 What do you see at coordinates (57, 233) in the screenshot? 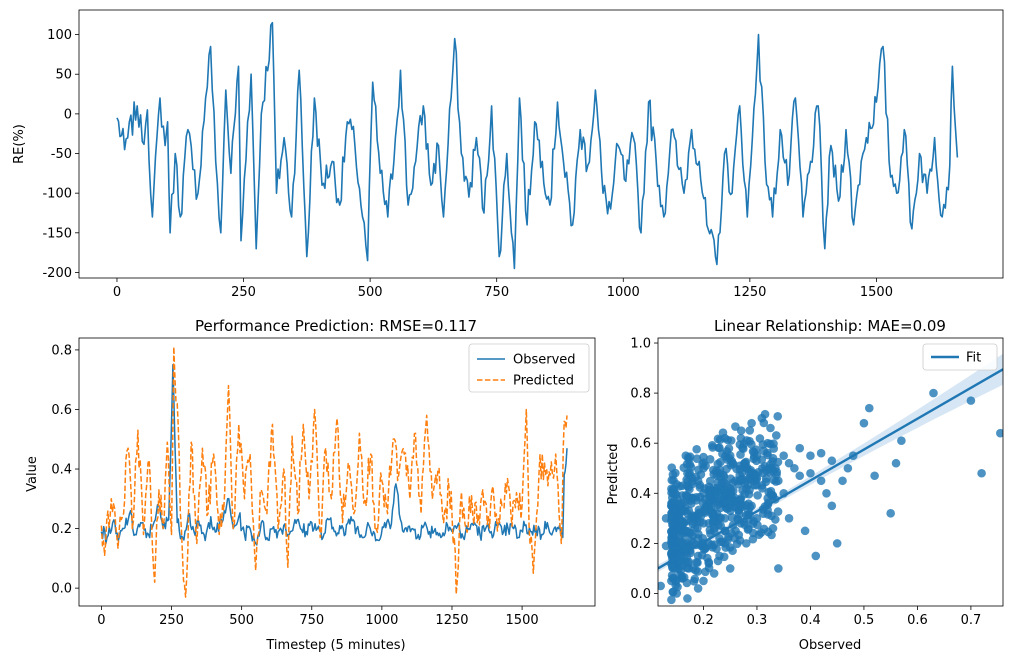
I see `re-ytick-label: -150` at bounding box center [57, 233].